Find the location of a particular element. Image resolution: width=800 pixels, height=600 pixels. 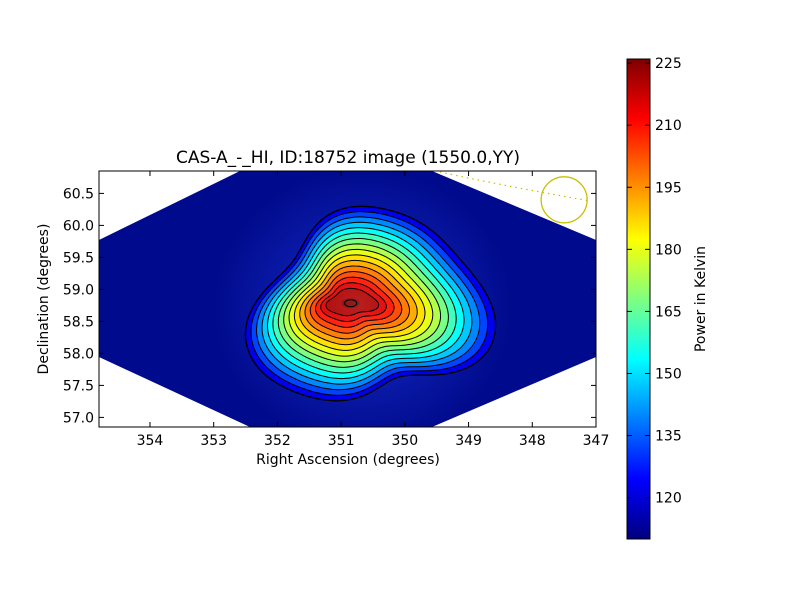

x-axis-label: Right Ascension (degrees) is located at coordinates (348, 460).